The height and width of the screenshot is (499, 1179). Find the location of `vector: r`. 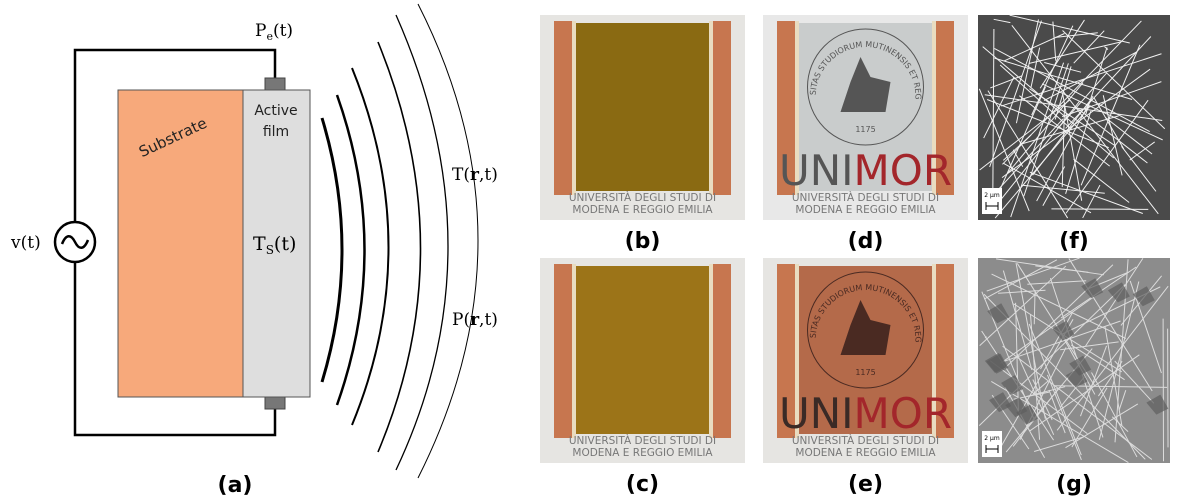

vector: r is located at coordinates (475, 175).